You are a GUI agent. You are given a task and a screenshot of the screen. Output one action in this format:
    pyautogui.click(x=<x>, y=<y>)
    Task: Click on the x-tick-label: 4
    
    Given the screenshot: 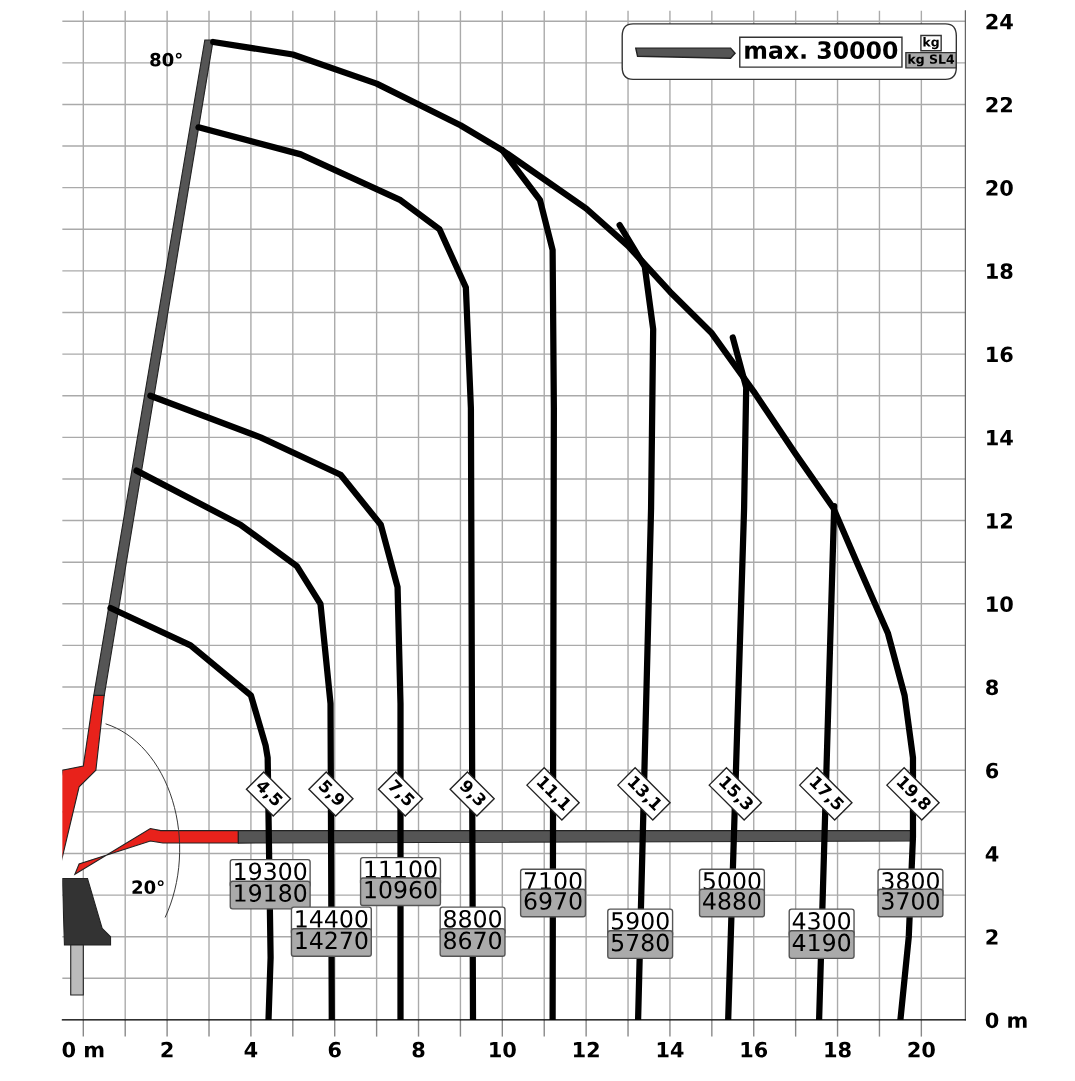 What is the action you would take?
    pyautogui.click(x=251, y=1050)
    